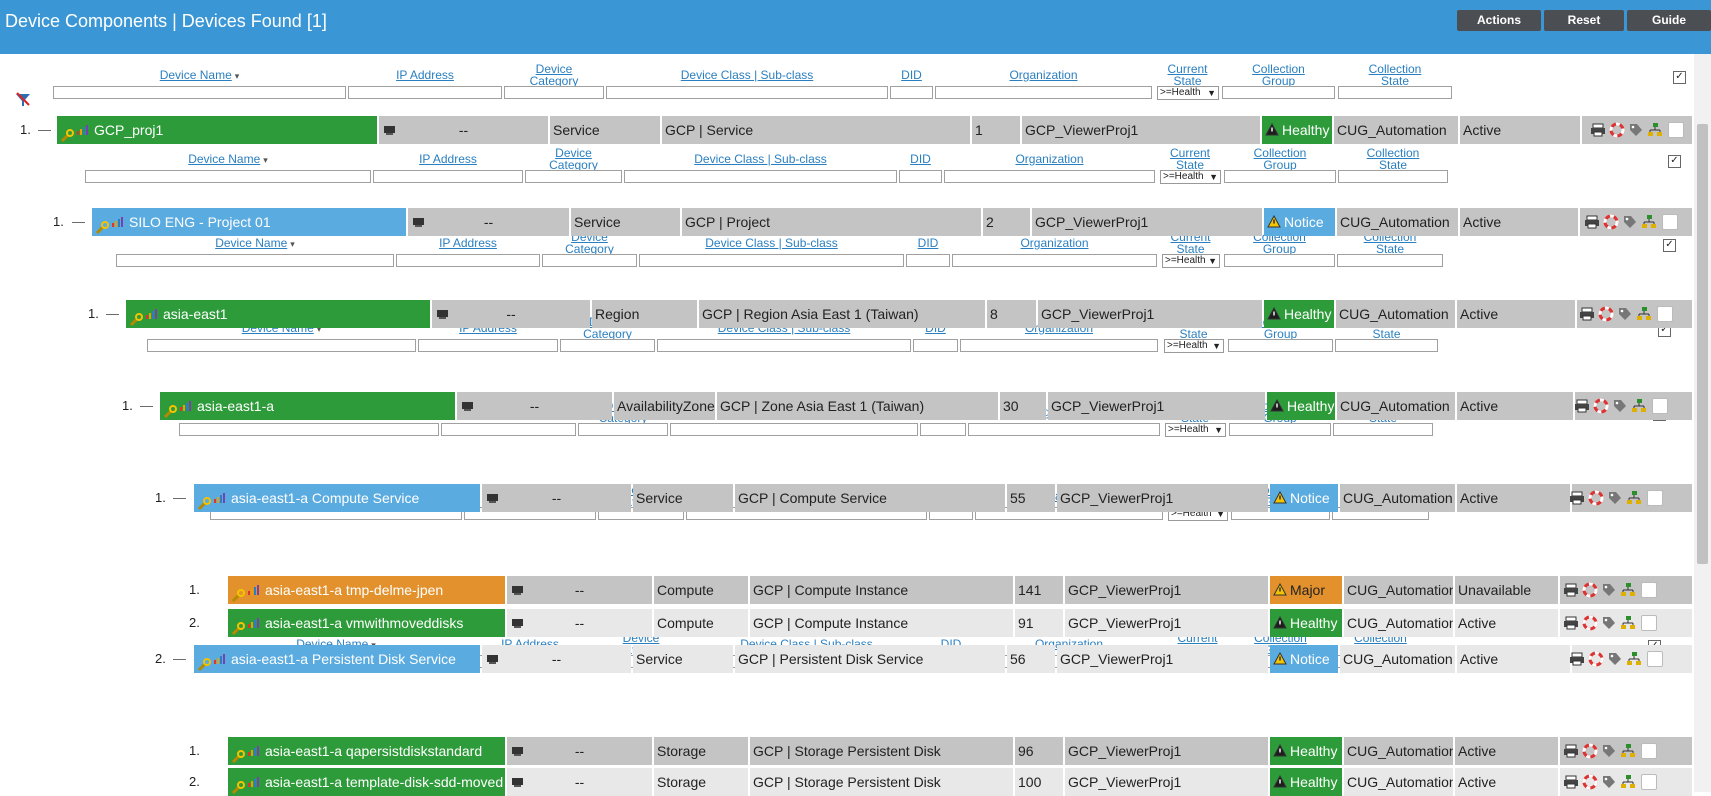 This screenshot has width=1711, height=796. I want to click on device-name-cell: asia-east1-a, so click(307, 406).